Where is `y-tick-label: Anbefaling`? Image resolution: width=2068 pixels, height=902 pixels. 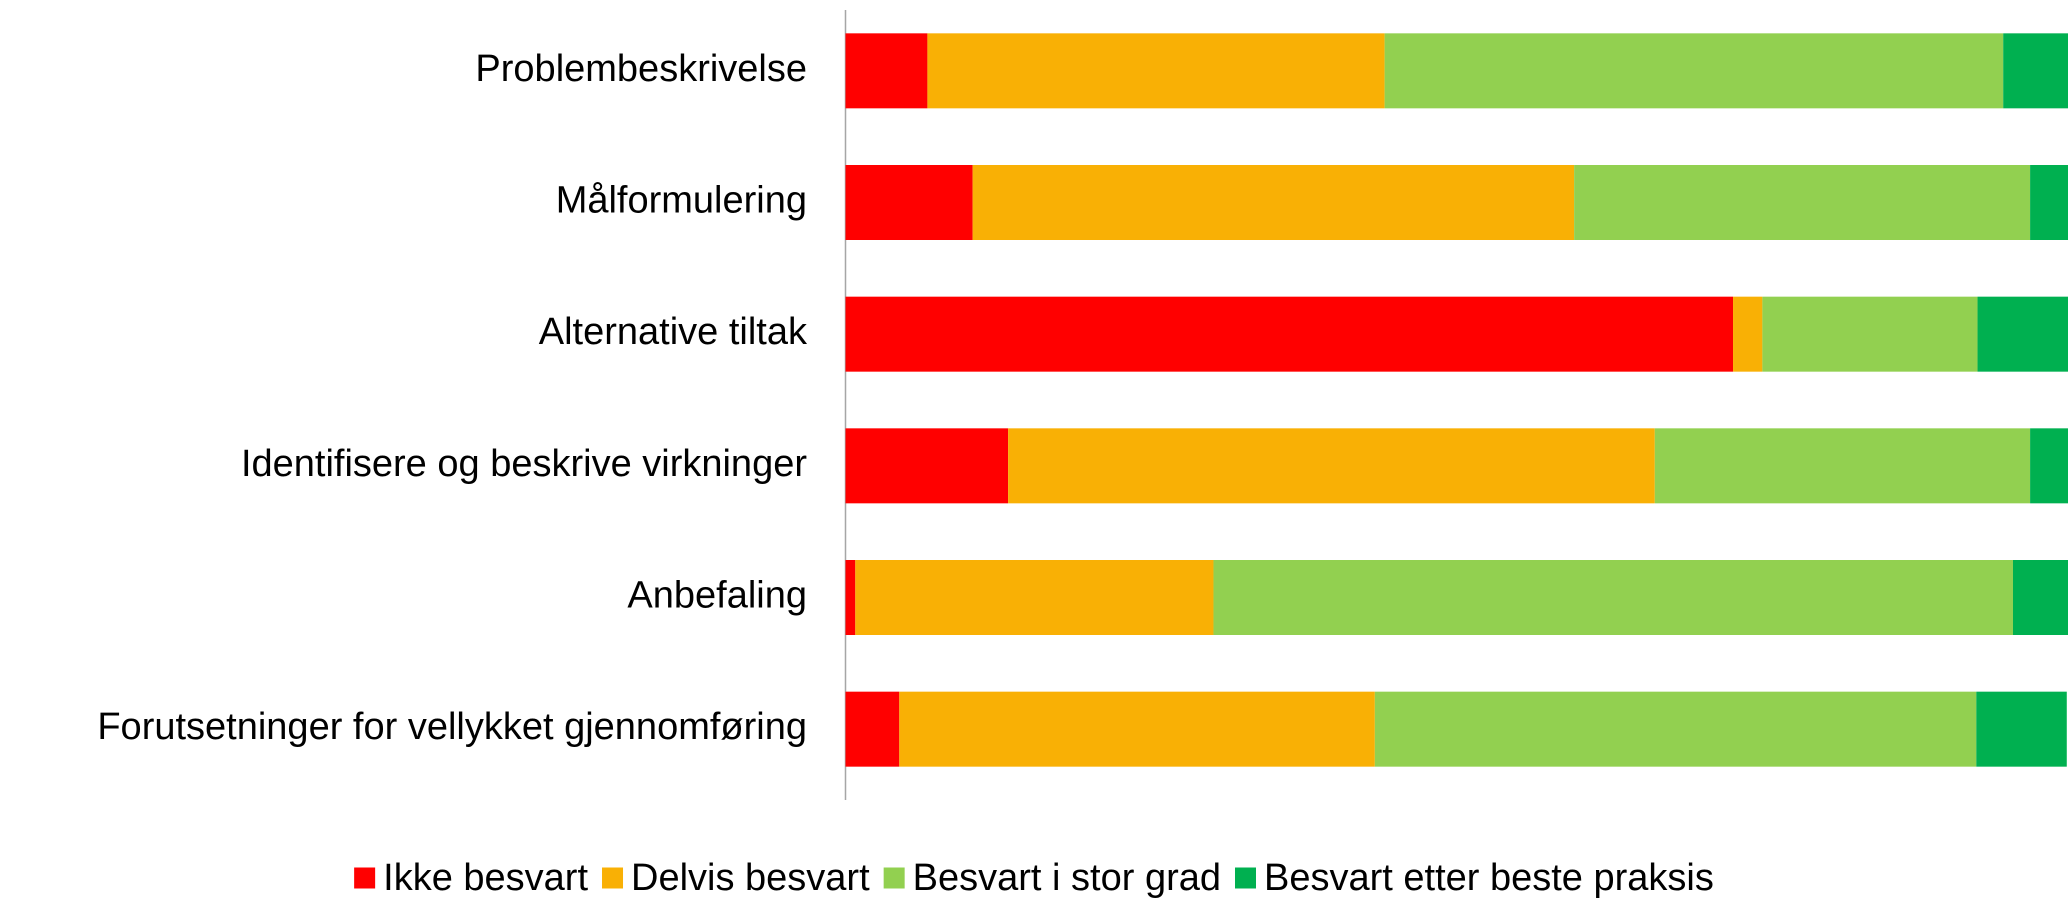 y-tick-label: Anbefaling is located at coordinates (717, 596).